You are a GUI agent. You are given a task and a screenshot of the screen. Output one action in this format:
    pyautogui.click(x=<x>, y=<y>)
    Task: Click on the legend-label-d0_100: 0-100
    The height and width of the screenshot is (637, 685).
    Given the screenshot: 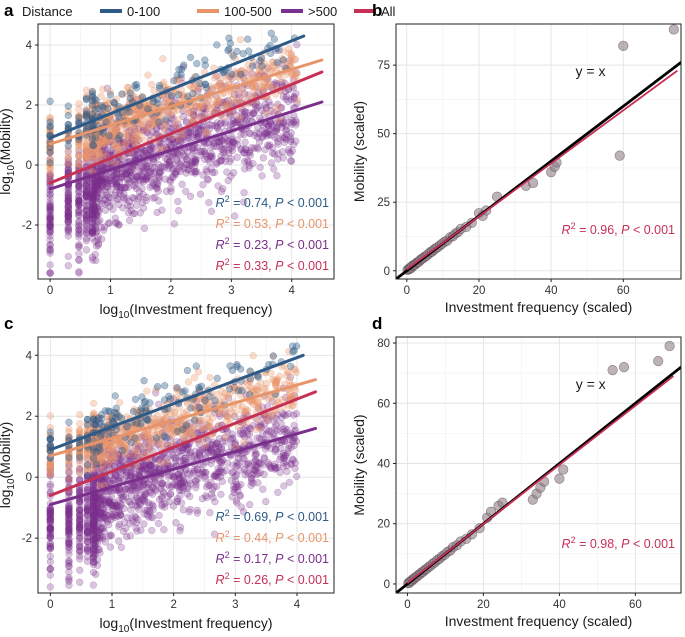 What is the action you would take?
    pyautogui.click(x=143, y=11)
    